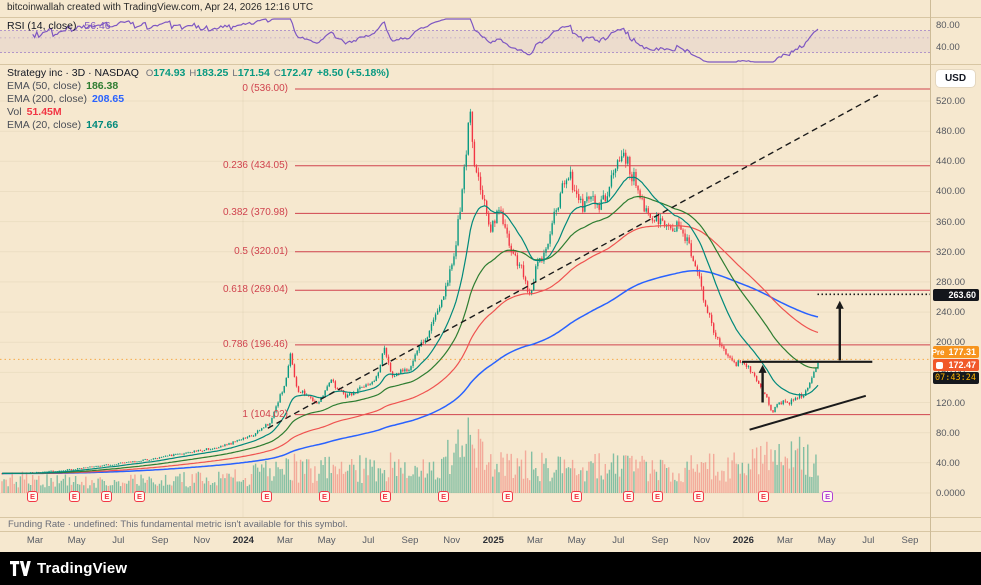 The image size is (981, 585). I want to click on rsi-plot, so click(465, 40).